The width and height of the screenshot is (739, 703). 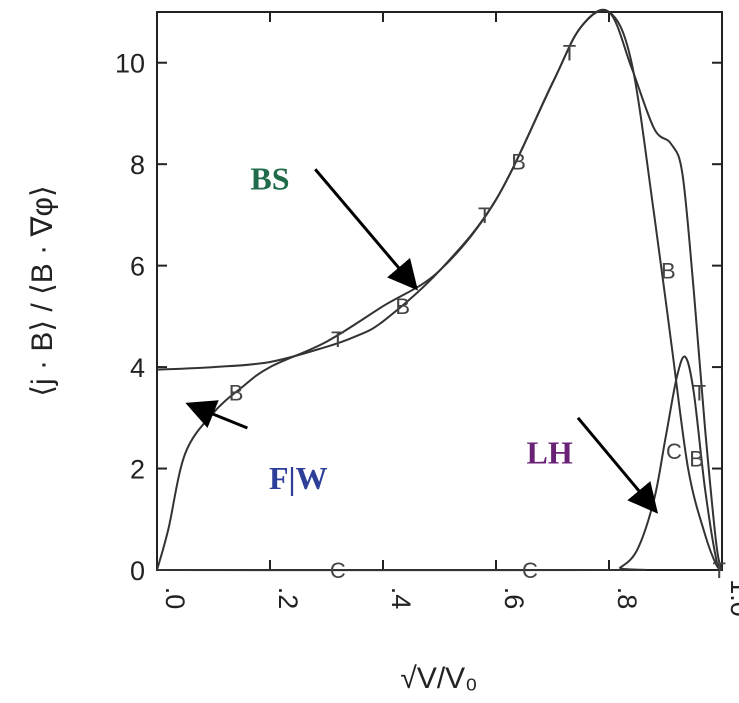 I want to click on annotation-label: LH, so click(x=550, y=452).